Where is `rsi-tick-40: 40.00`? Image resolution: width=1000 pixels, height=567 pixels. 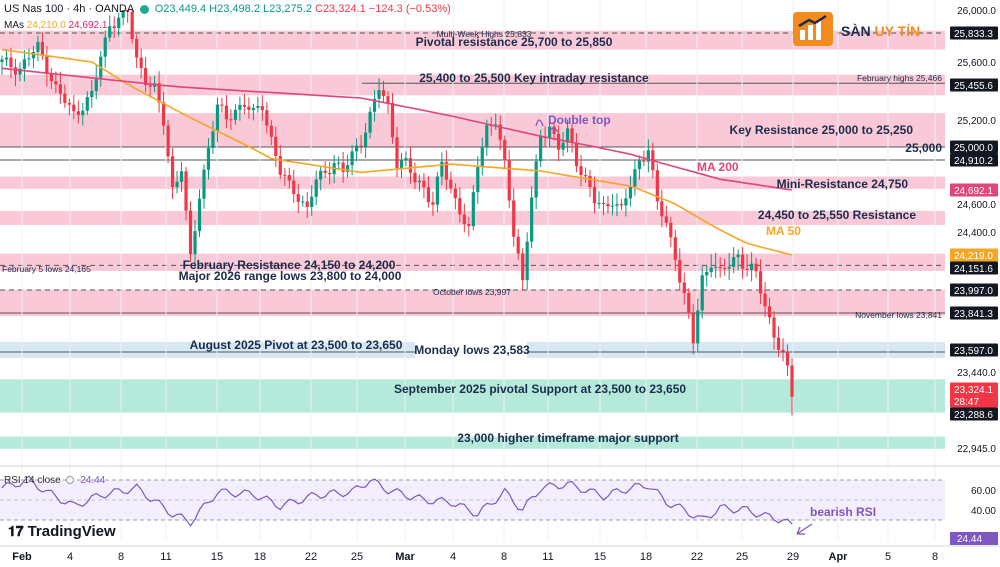 rsi-tick-40: 40.00 is located at coordinates (983, 511).